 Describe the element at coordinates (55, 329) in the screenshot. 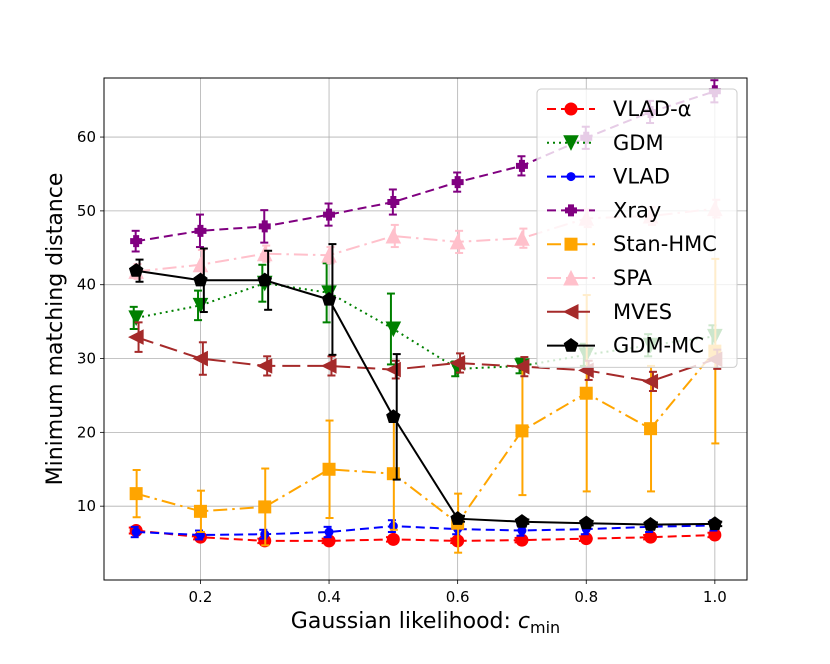

I see `y-axis-label: Minimum matching distance` at that location.